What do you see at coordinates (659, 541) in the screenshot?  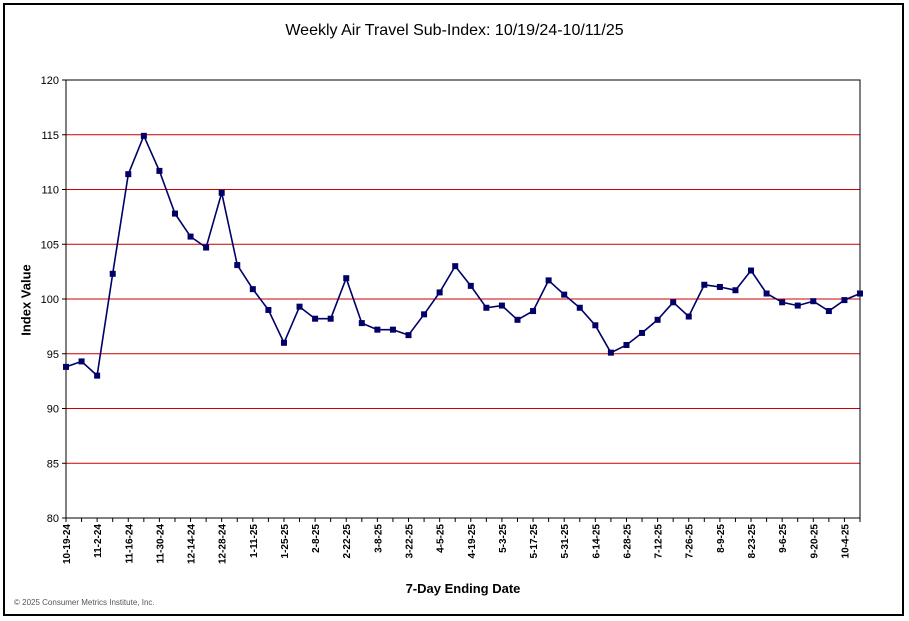 I see `x-tick-label: 7-12-25` at bounding box center [659, 541].